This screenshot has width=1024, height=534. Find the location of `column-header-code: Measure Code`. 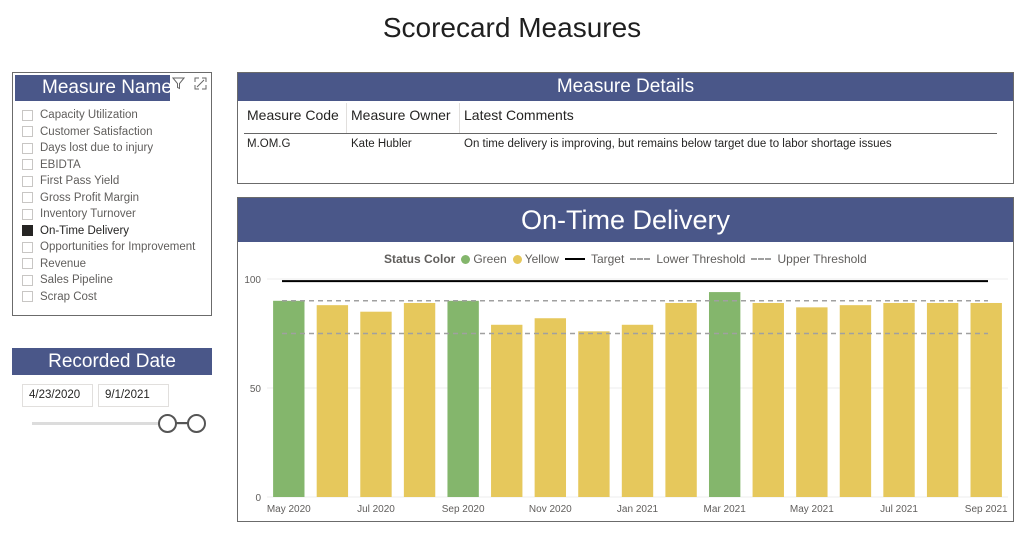

column-header-code: Measure Code is located at coordinates (293, 115).